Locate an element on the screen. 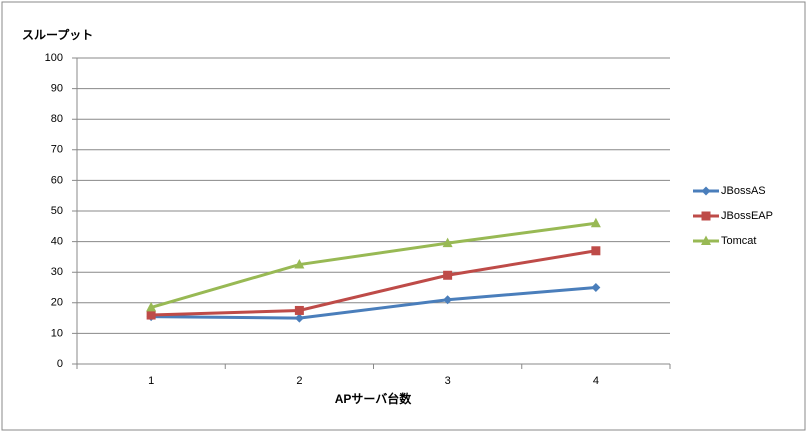  y-tick-label: 10 is located at coordinates (57, 333).